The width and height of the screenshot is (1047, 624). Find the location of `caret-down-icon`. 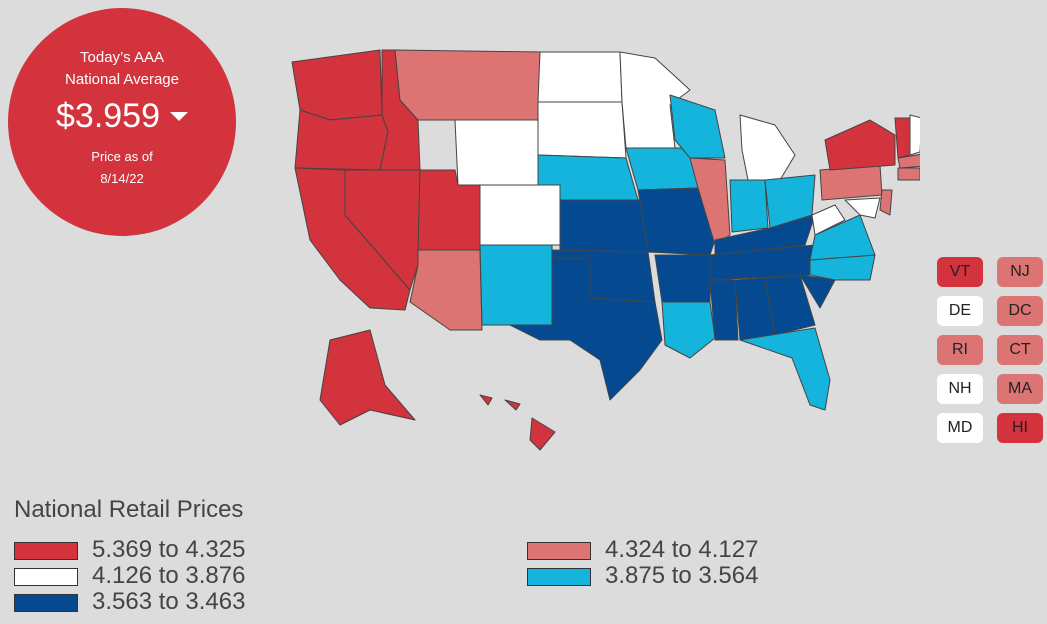

caret-down-icon is located at coordinates (179, 116).